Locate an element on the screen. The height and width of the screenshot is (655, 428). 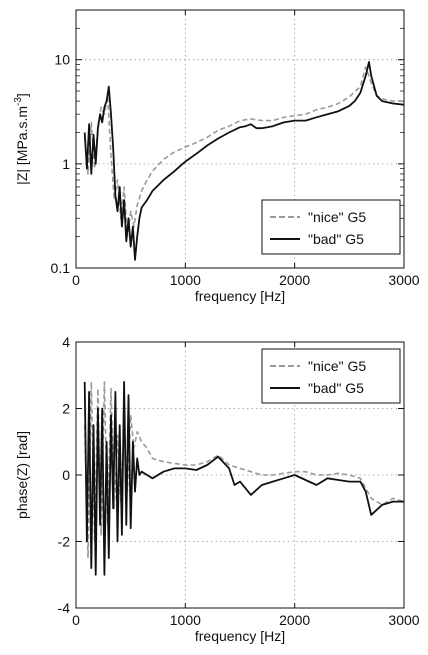
y-axis-label: phase(Z) [rad] is located at coordinates (22, 475).